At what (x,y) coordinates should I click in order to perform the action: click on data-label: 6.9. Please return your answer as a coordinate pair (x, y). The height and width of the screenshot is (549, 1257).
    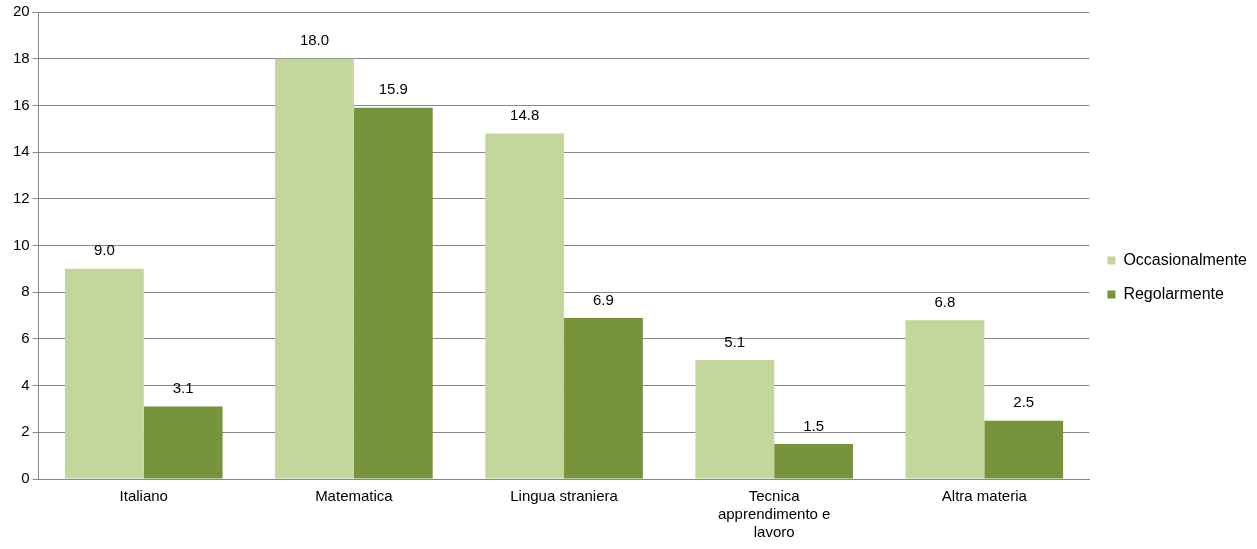
    Looking at the image, I should click on (603, 299).